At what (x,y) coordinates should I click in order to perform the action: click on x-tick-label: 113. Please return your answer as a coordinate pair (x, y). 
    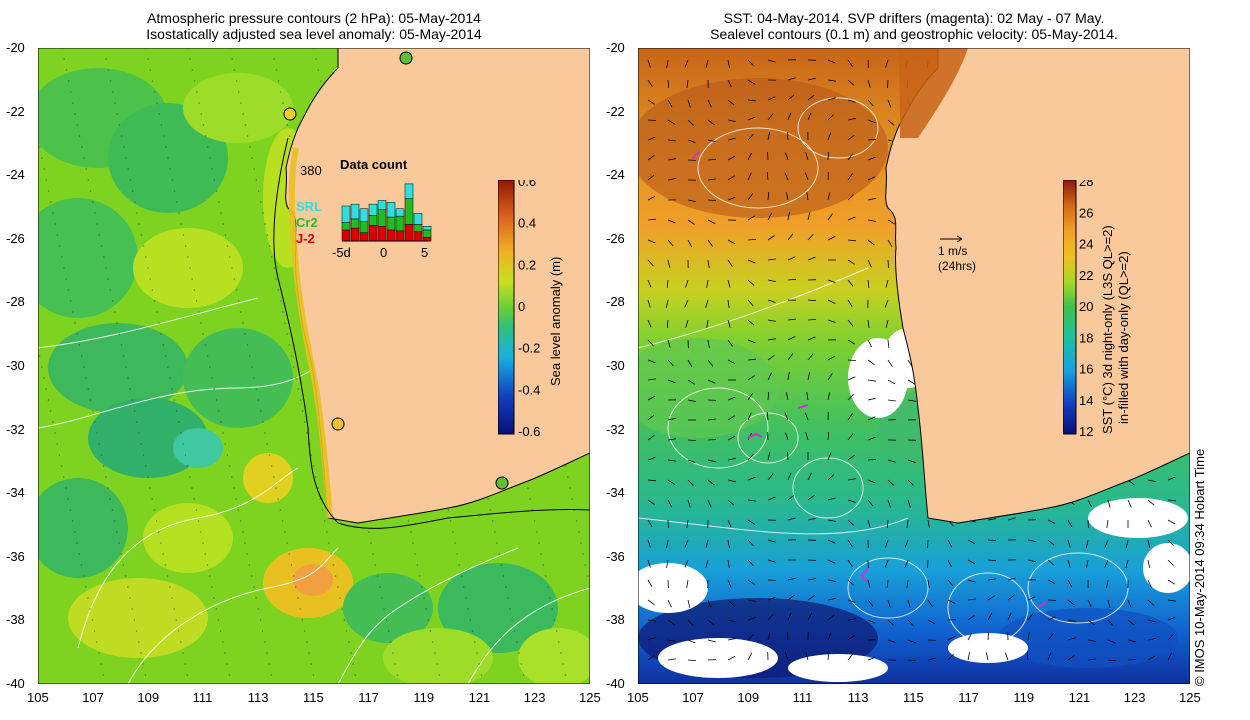
    Looking at the image, I should click on (258, 697).